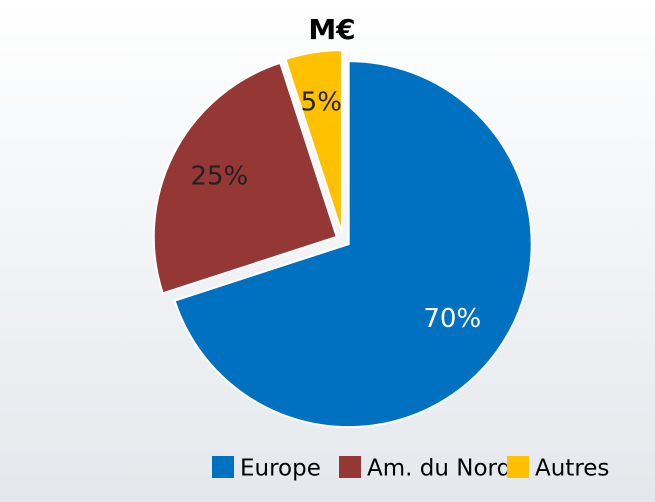 This screenshot has width=655, height=502. What do you see at coordinates (331, 29) in the screenshot?
I see `chart-title: M€` at bounding box center [331, 29].